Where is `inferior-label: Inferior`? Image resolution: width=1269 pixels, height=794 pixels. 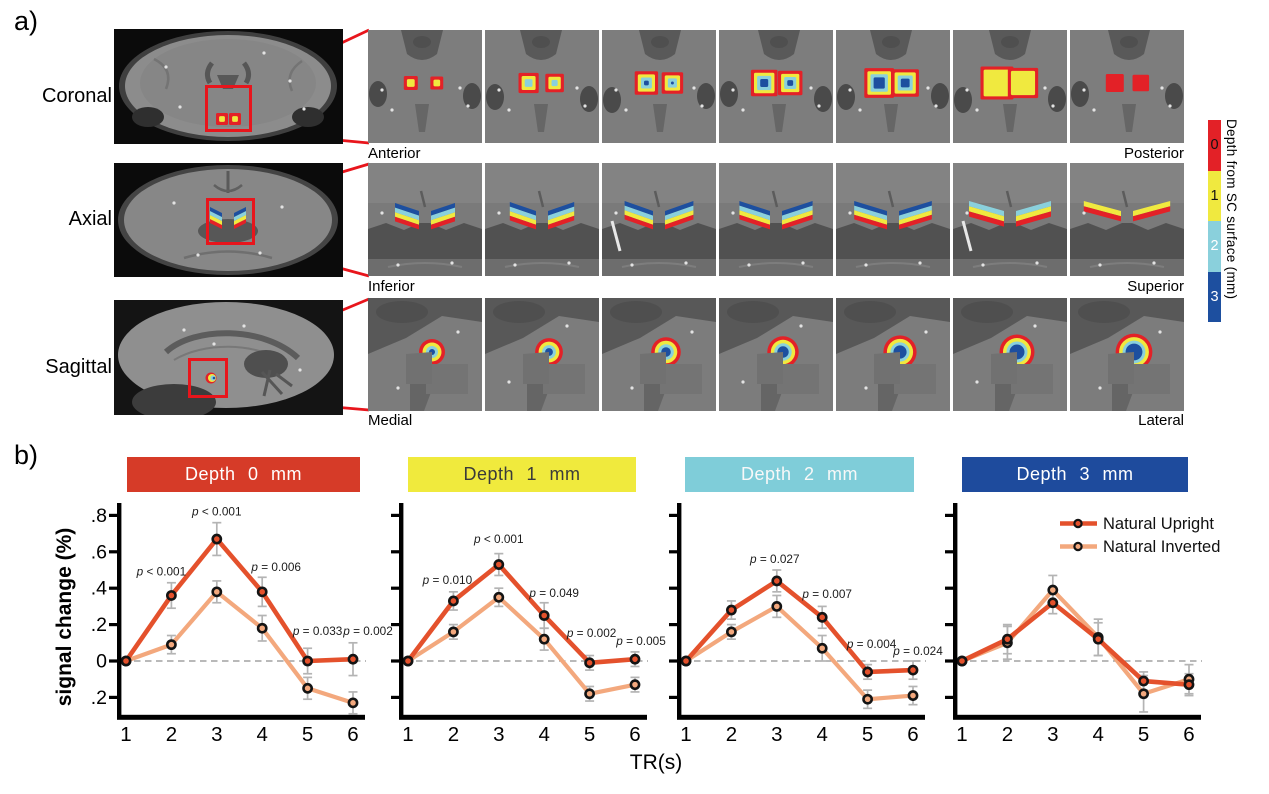
inferior-label: Inferior is located at coordinates (391, 286).